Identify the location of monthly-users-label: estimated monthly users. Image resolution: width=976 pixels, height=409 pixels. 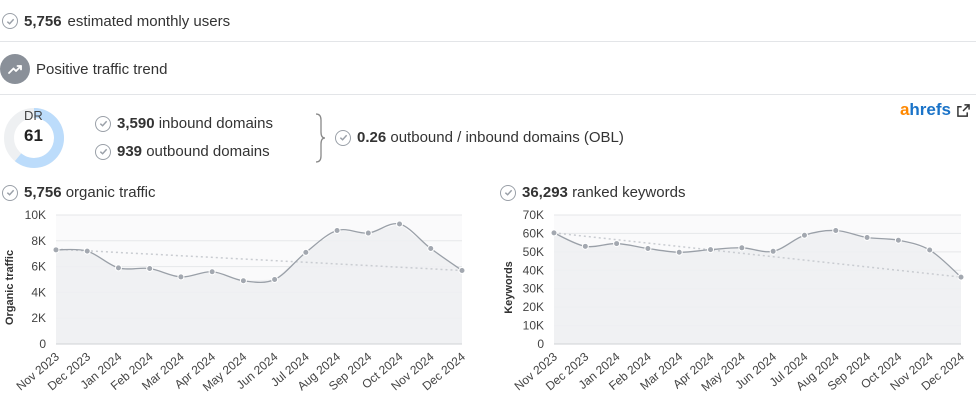
(149, 21).